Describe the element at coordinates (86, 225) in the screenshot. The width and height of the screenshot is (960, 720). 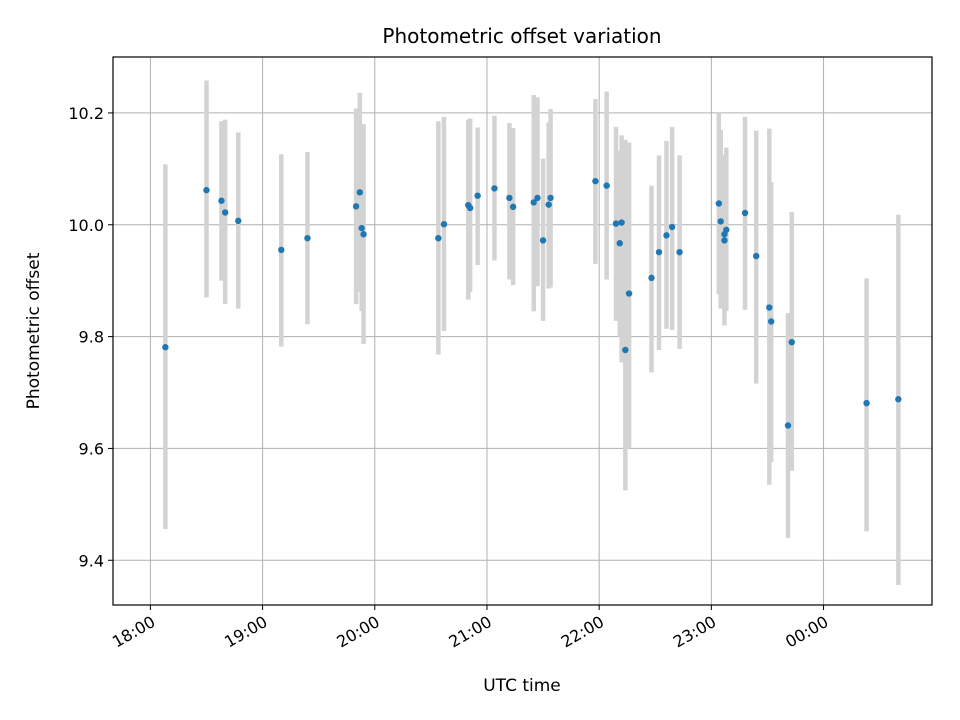
I see `y-tick-label: 10.0` at that location.